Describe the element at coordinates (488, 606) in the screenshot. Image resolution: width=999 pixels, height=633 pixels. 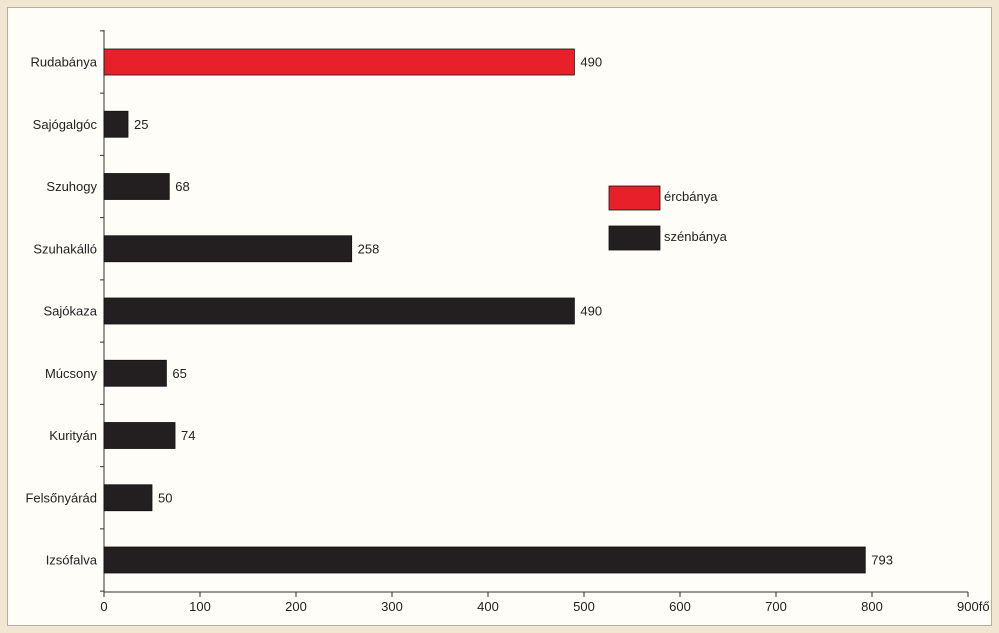
I see `x-tick-label: 400` at that location.